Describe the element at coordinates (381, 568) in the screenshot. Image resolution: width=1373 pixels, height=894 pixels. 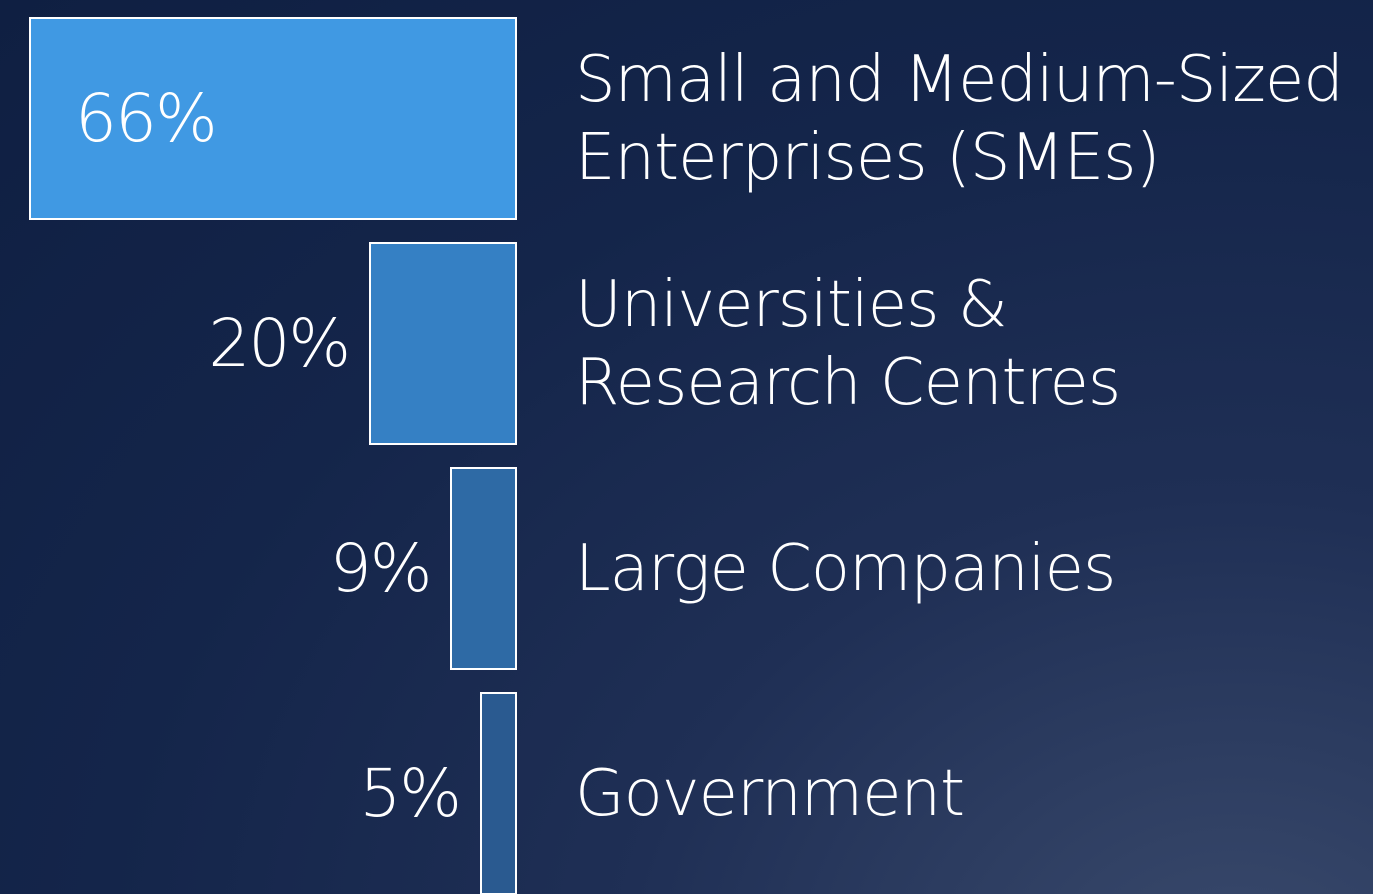
I see `value-label: 9%` at that location.